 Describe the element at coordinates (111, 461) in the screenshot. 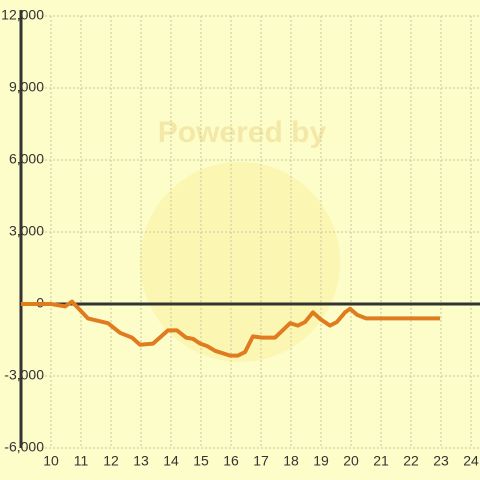

I see `x-tick-label: 12` at that location.